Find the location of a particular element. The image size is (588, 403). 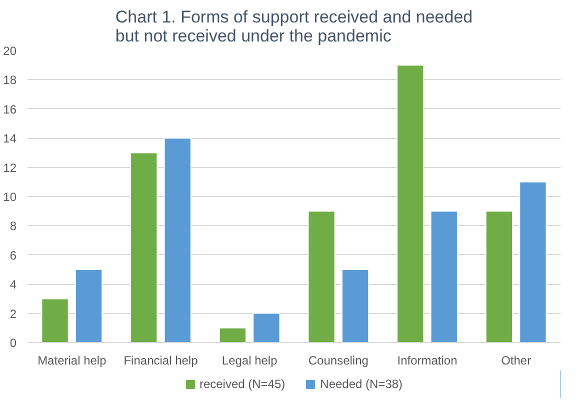

legend-label: received (N=45) is located at coordinates (242, 384).